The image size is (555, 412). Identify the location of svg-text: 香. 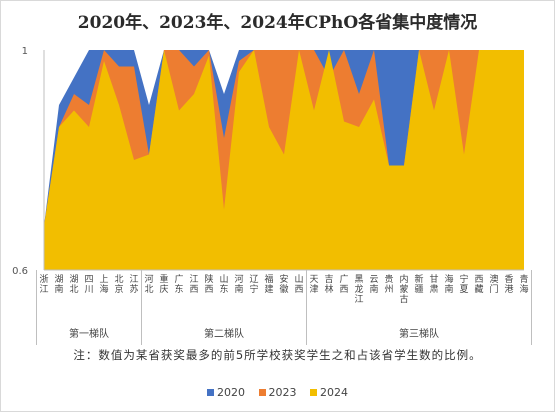
(508, 279).